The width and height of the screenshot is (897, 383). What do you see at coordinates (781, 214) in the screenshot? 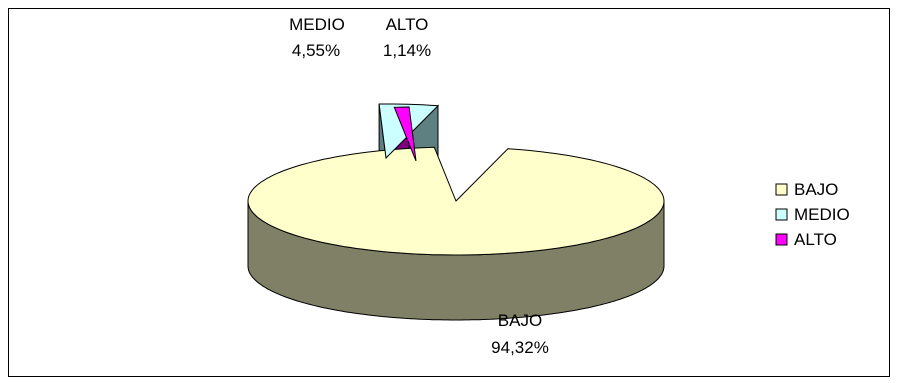
I see `legend-swatch-medio` at bounding box center [781, 214].